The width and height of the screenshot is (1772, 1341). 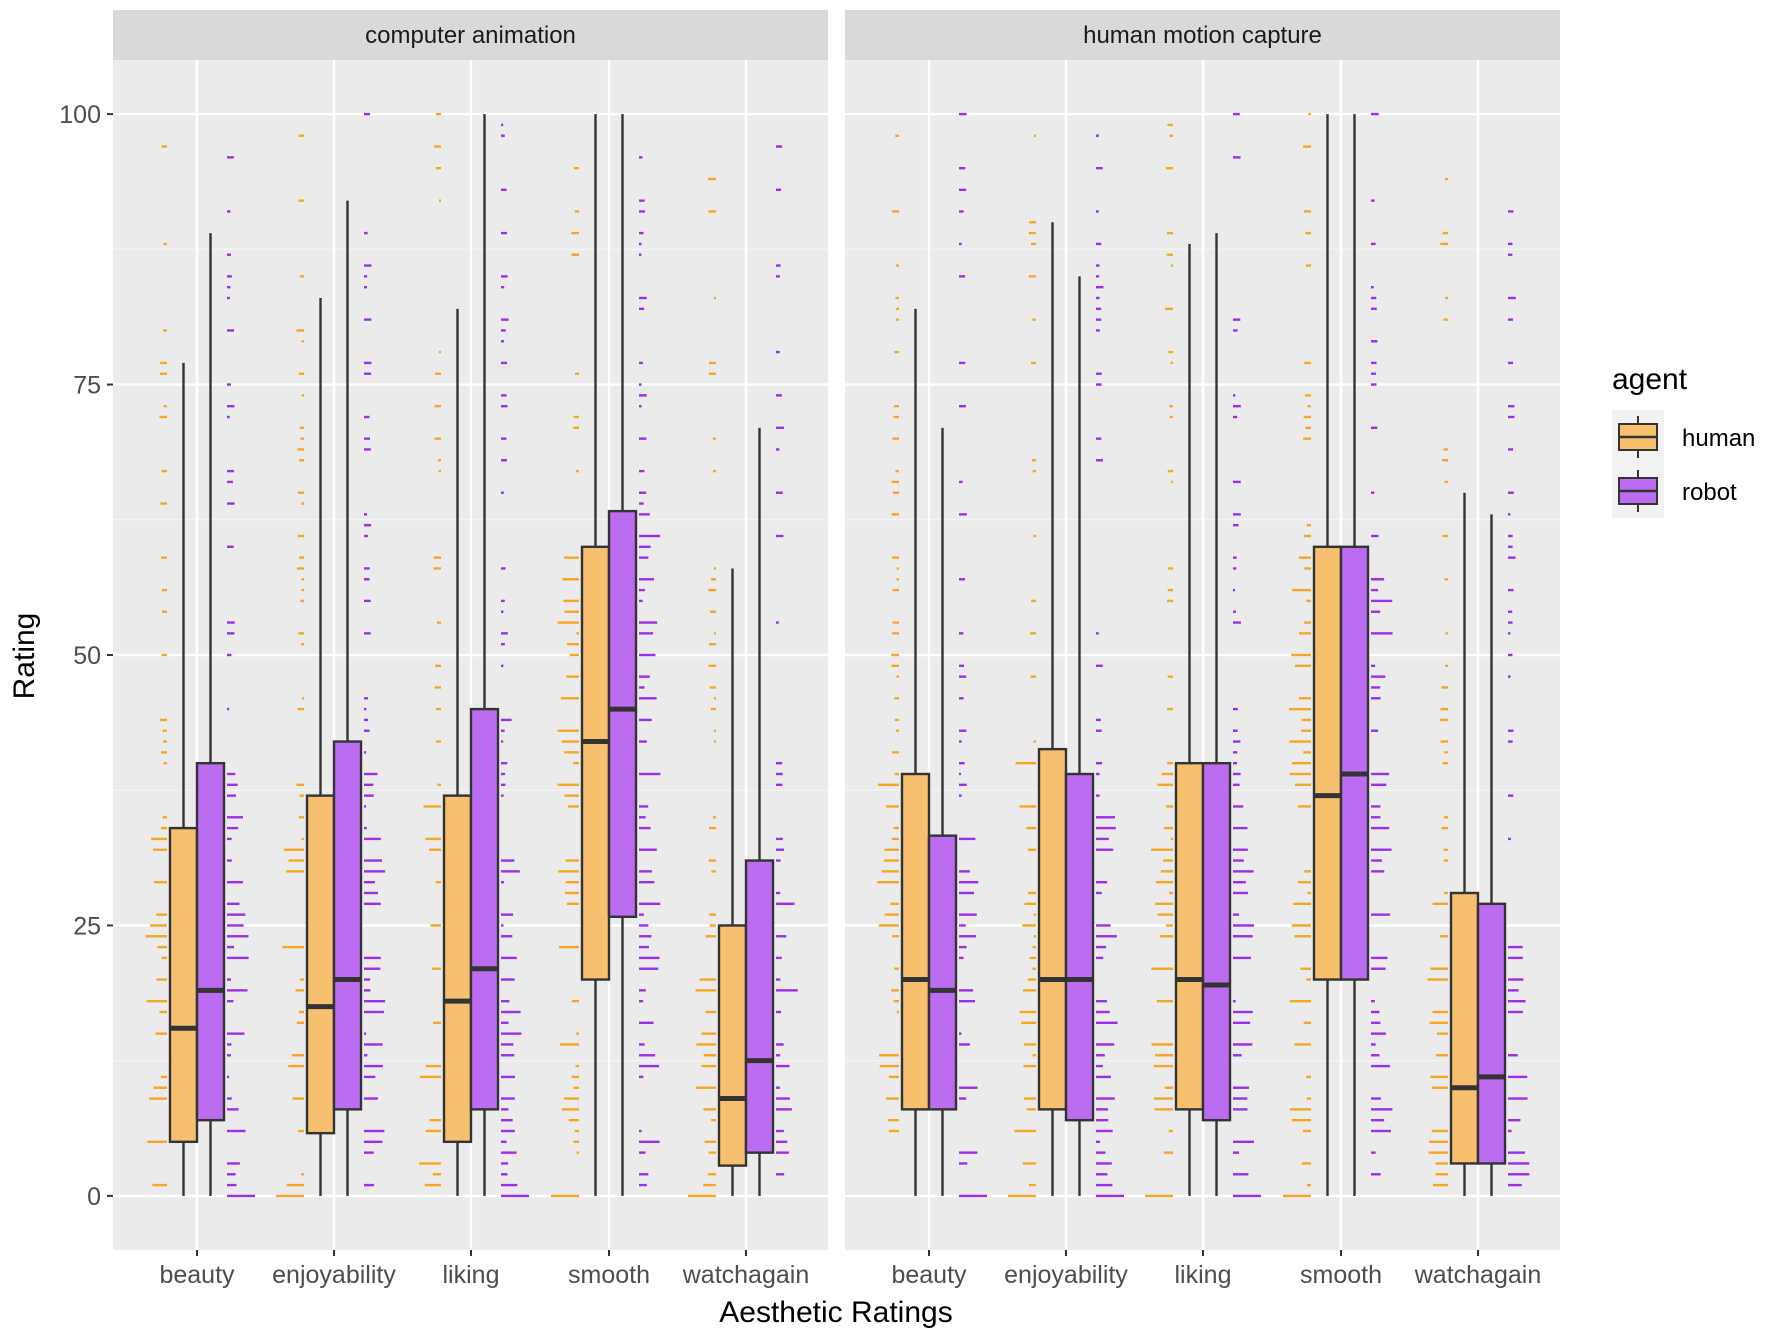 What do you see at coordinates (471, 1275) in the screenshot?
I see `x-tick-label: liking` at bounding box center [471, 1275].